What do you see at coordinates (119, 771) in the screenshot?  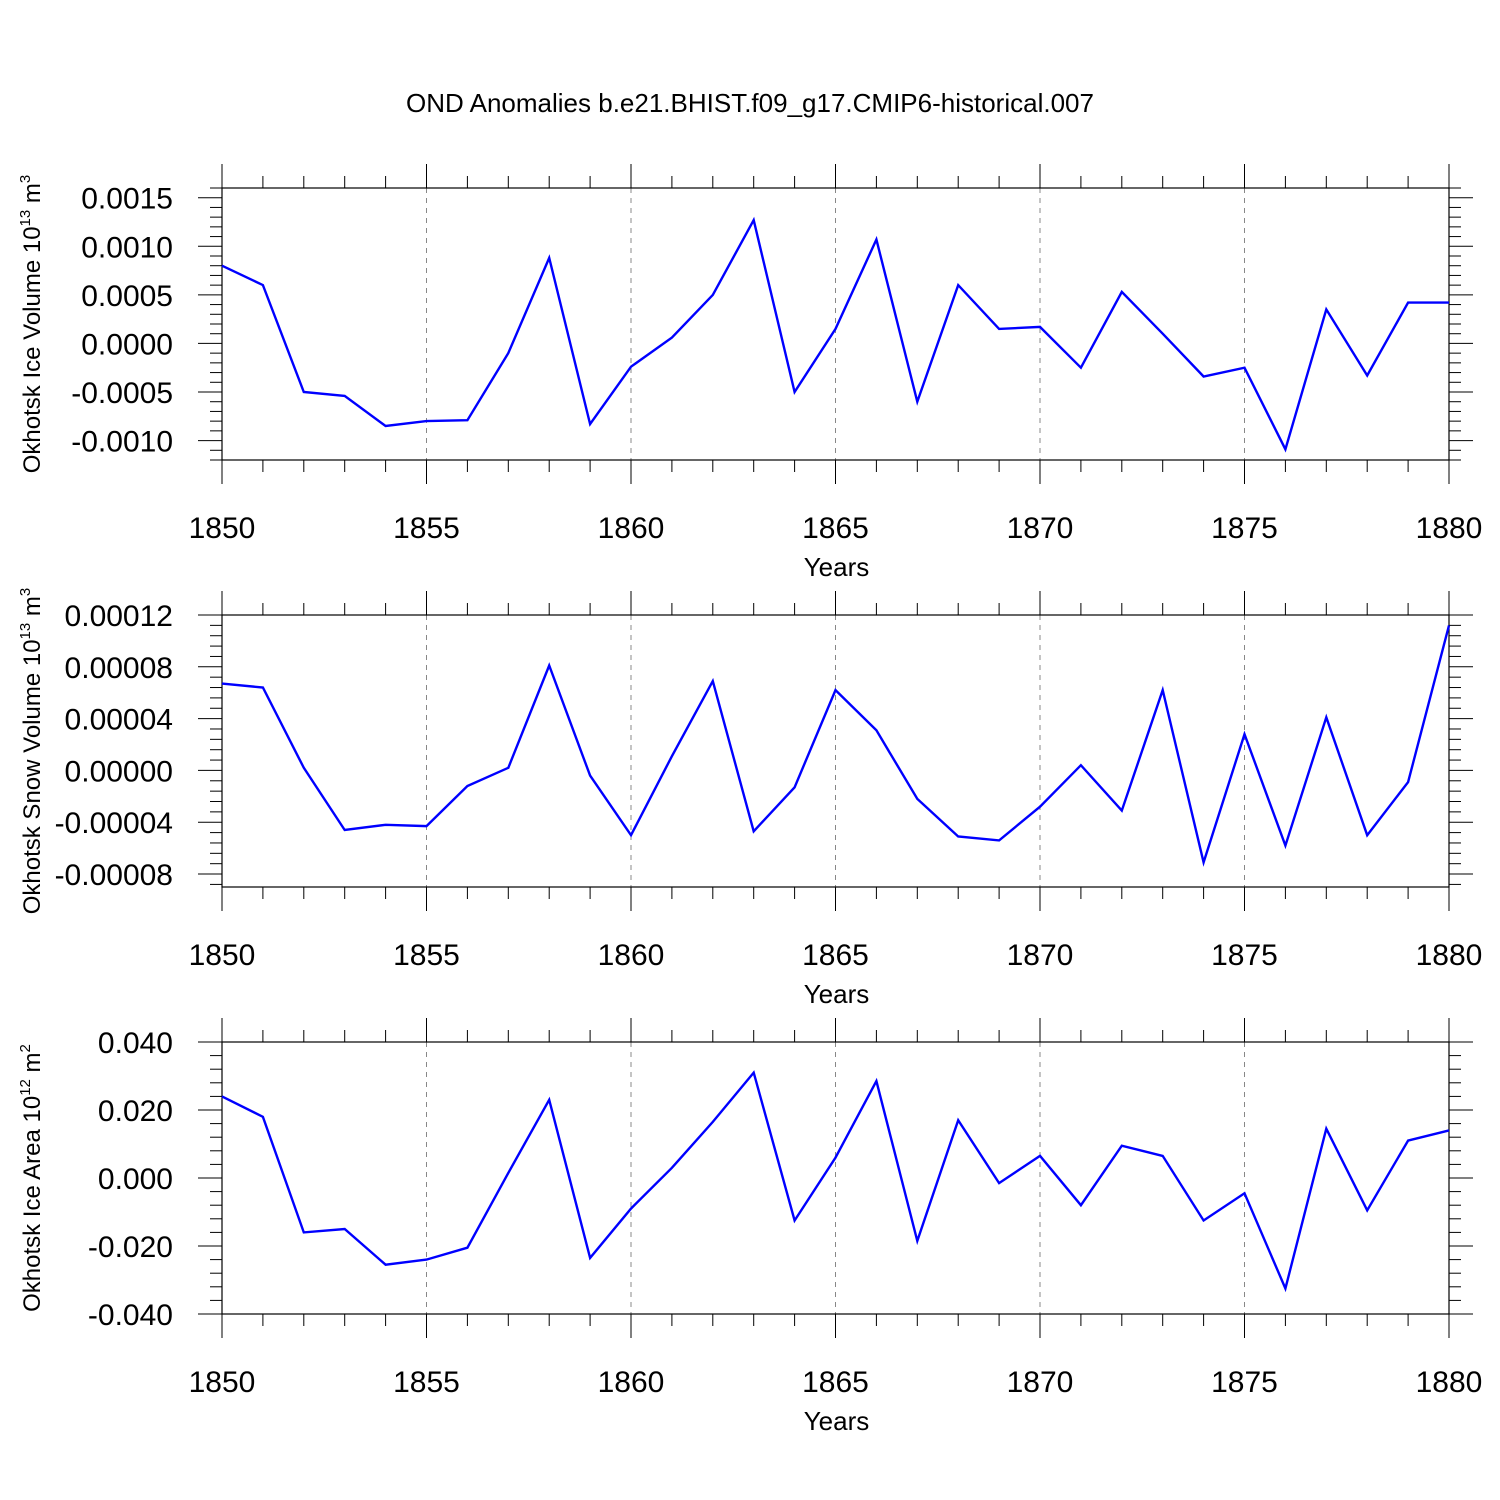 I see `y-tick-label: 0.00000` at bounding box center [119, 771].